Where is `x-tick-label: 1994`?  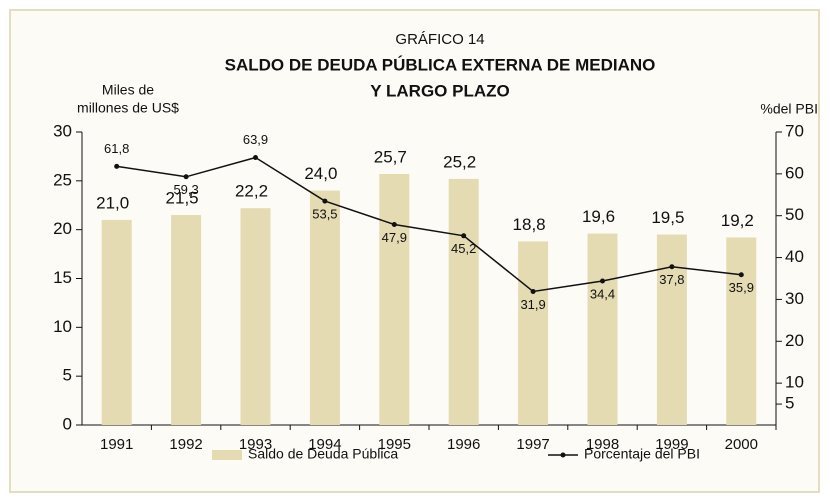 x-tick-label: 1994 is located at coordinates (324, 444).